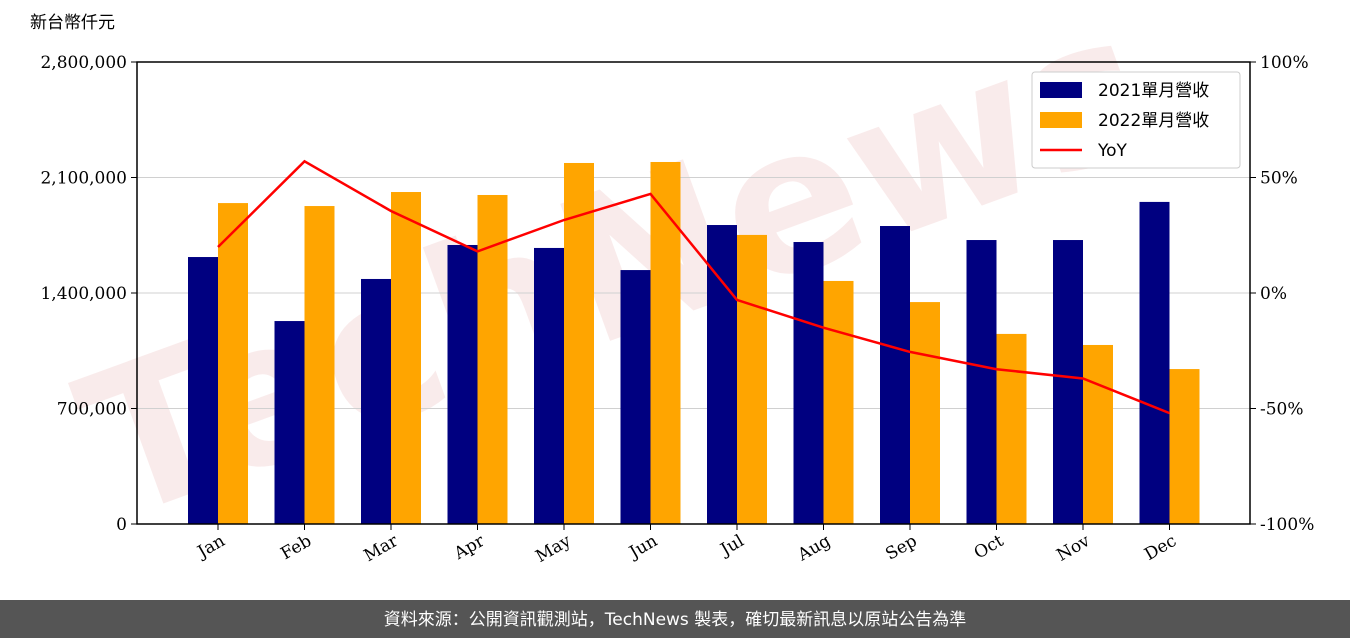  I want to click on footer: 資料來源：公開資訊觀測站，TechNews 製表，確切最新訊息以原站公告為準, so click(675, 620).